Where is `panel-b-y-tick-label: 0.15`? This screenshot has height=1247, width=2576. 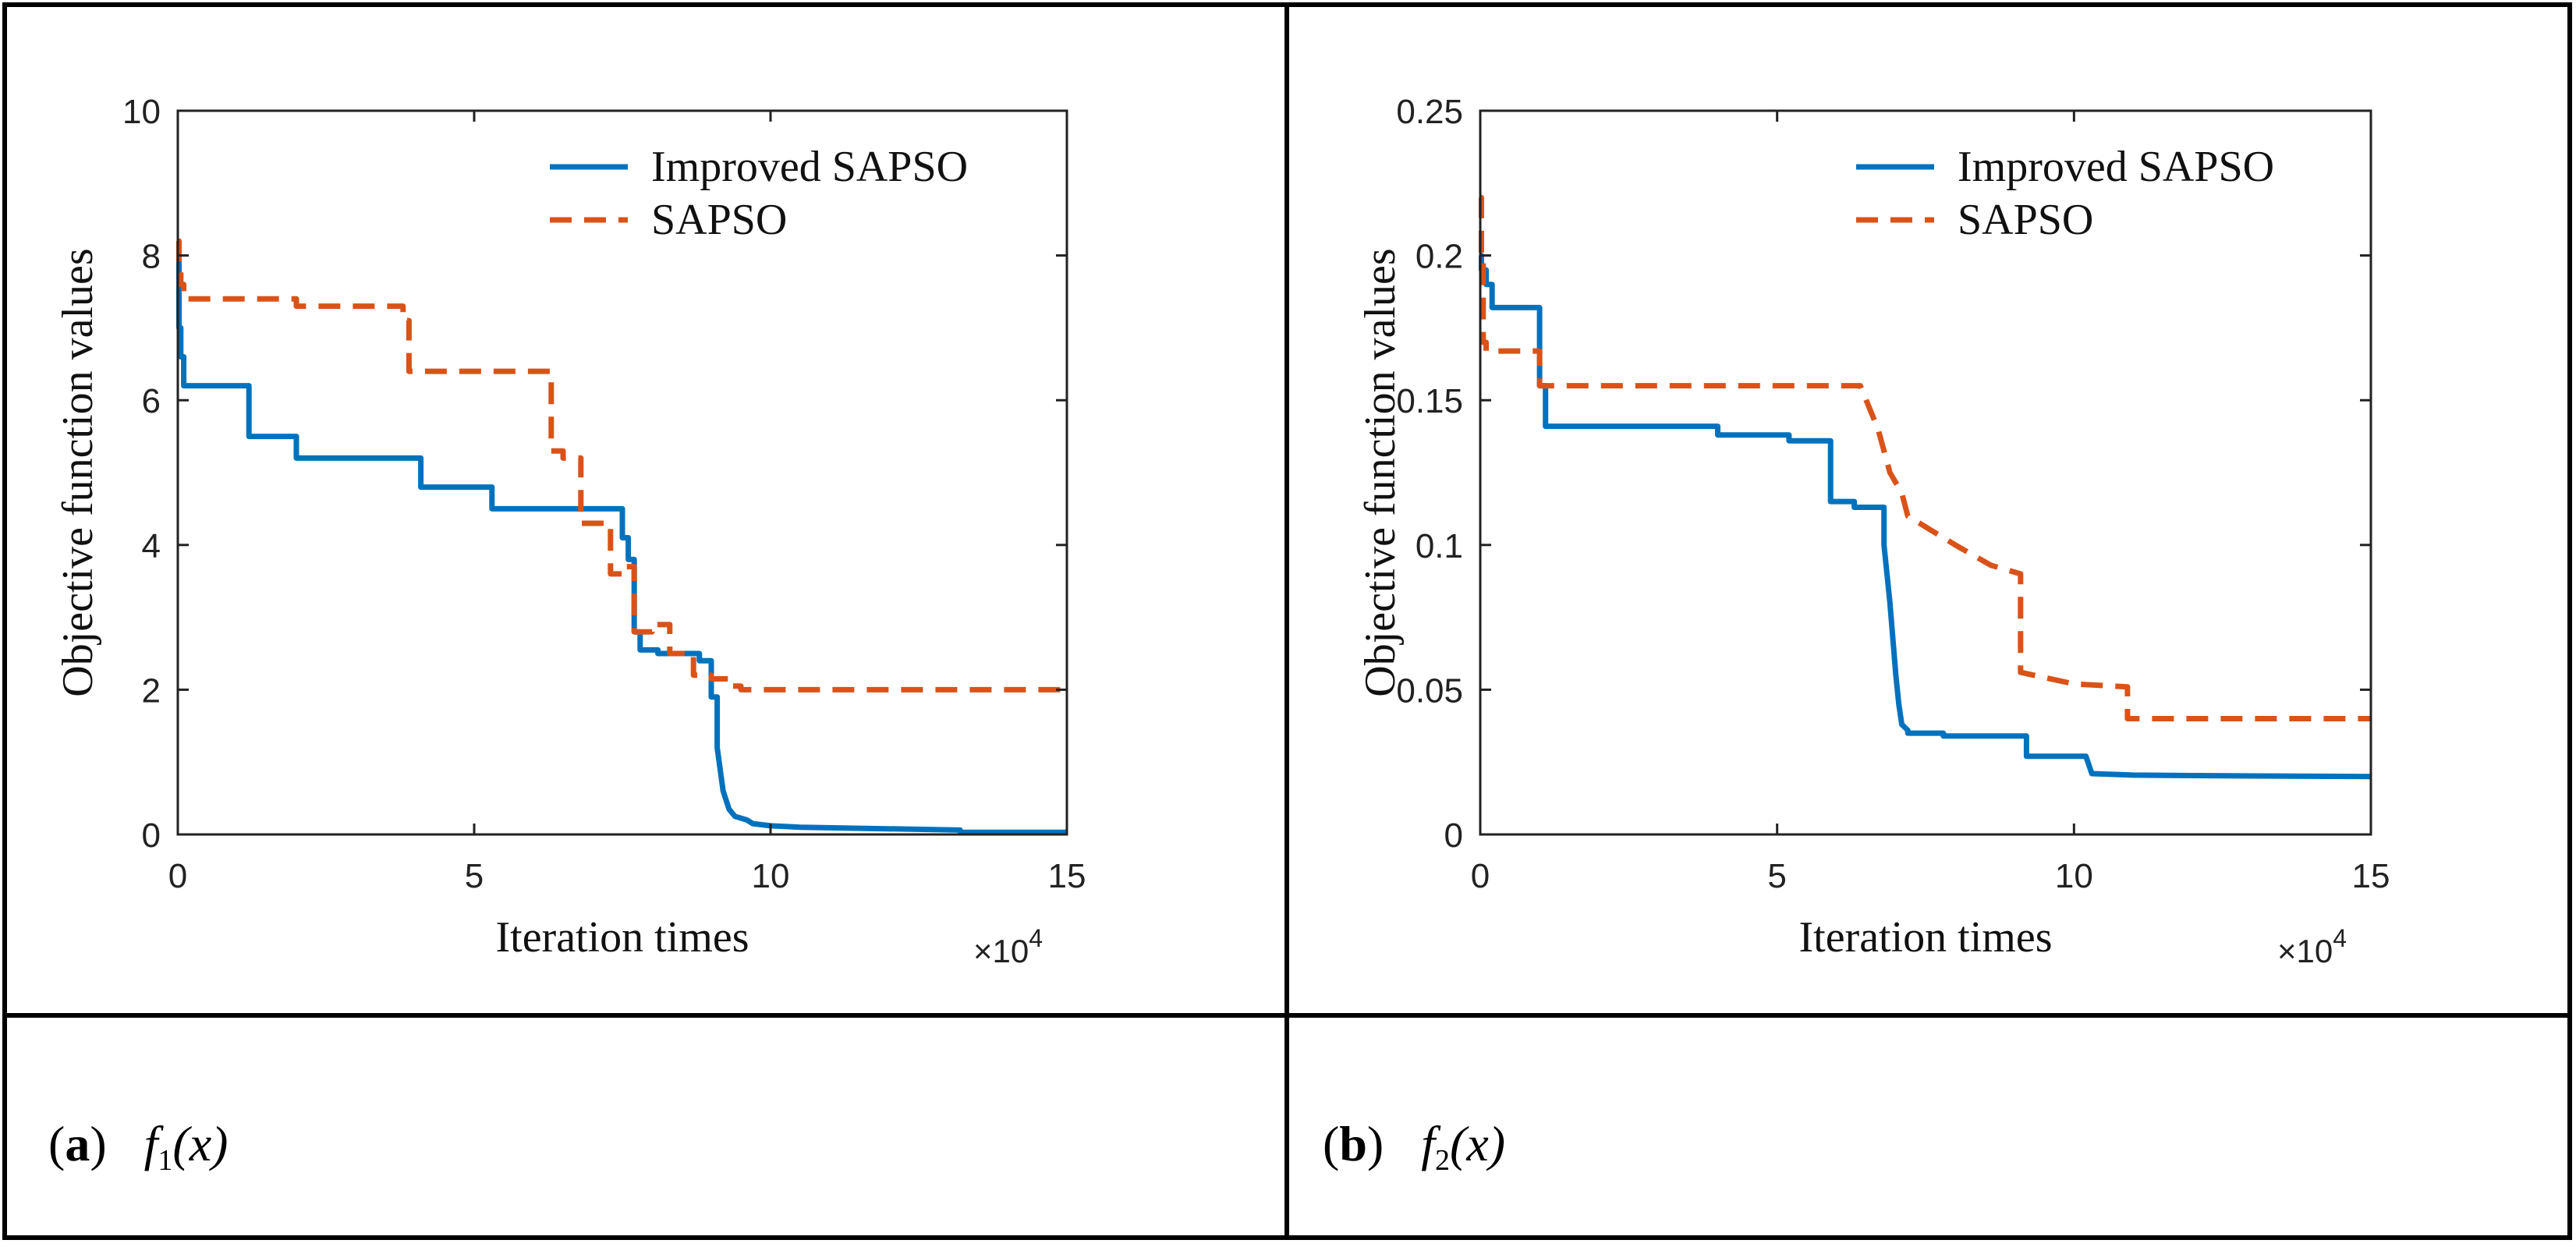
panel-b-y-tick-label: 0.15 is located at coordinates (1430, 401).